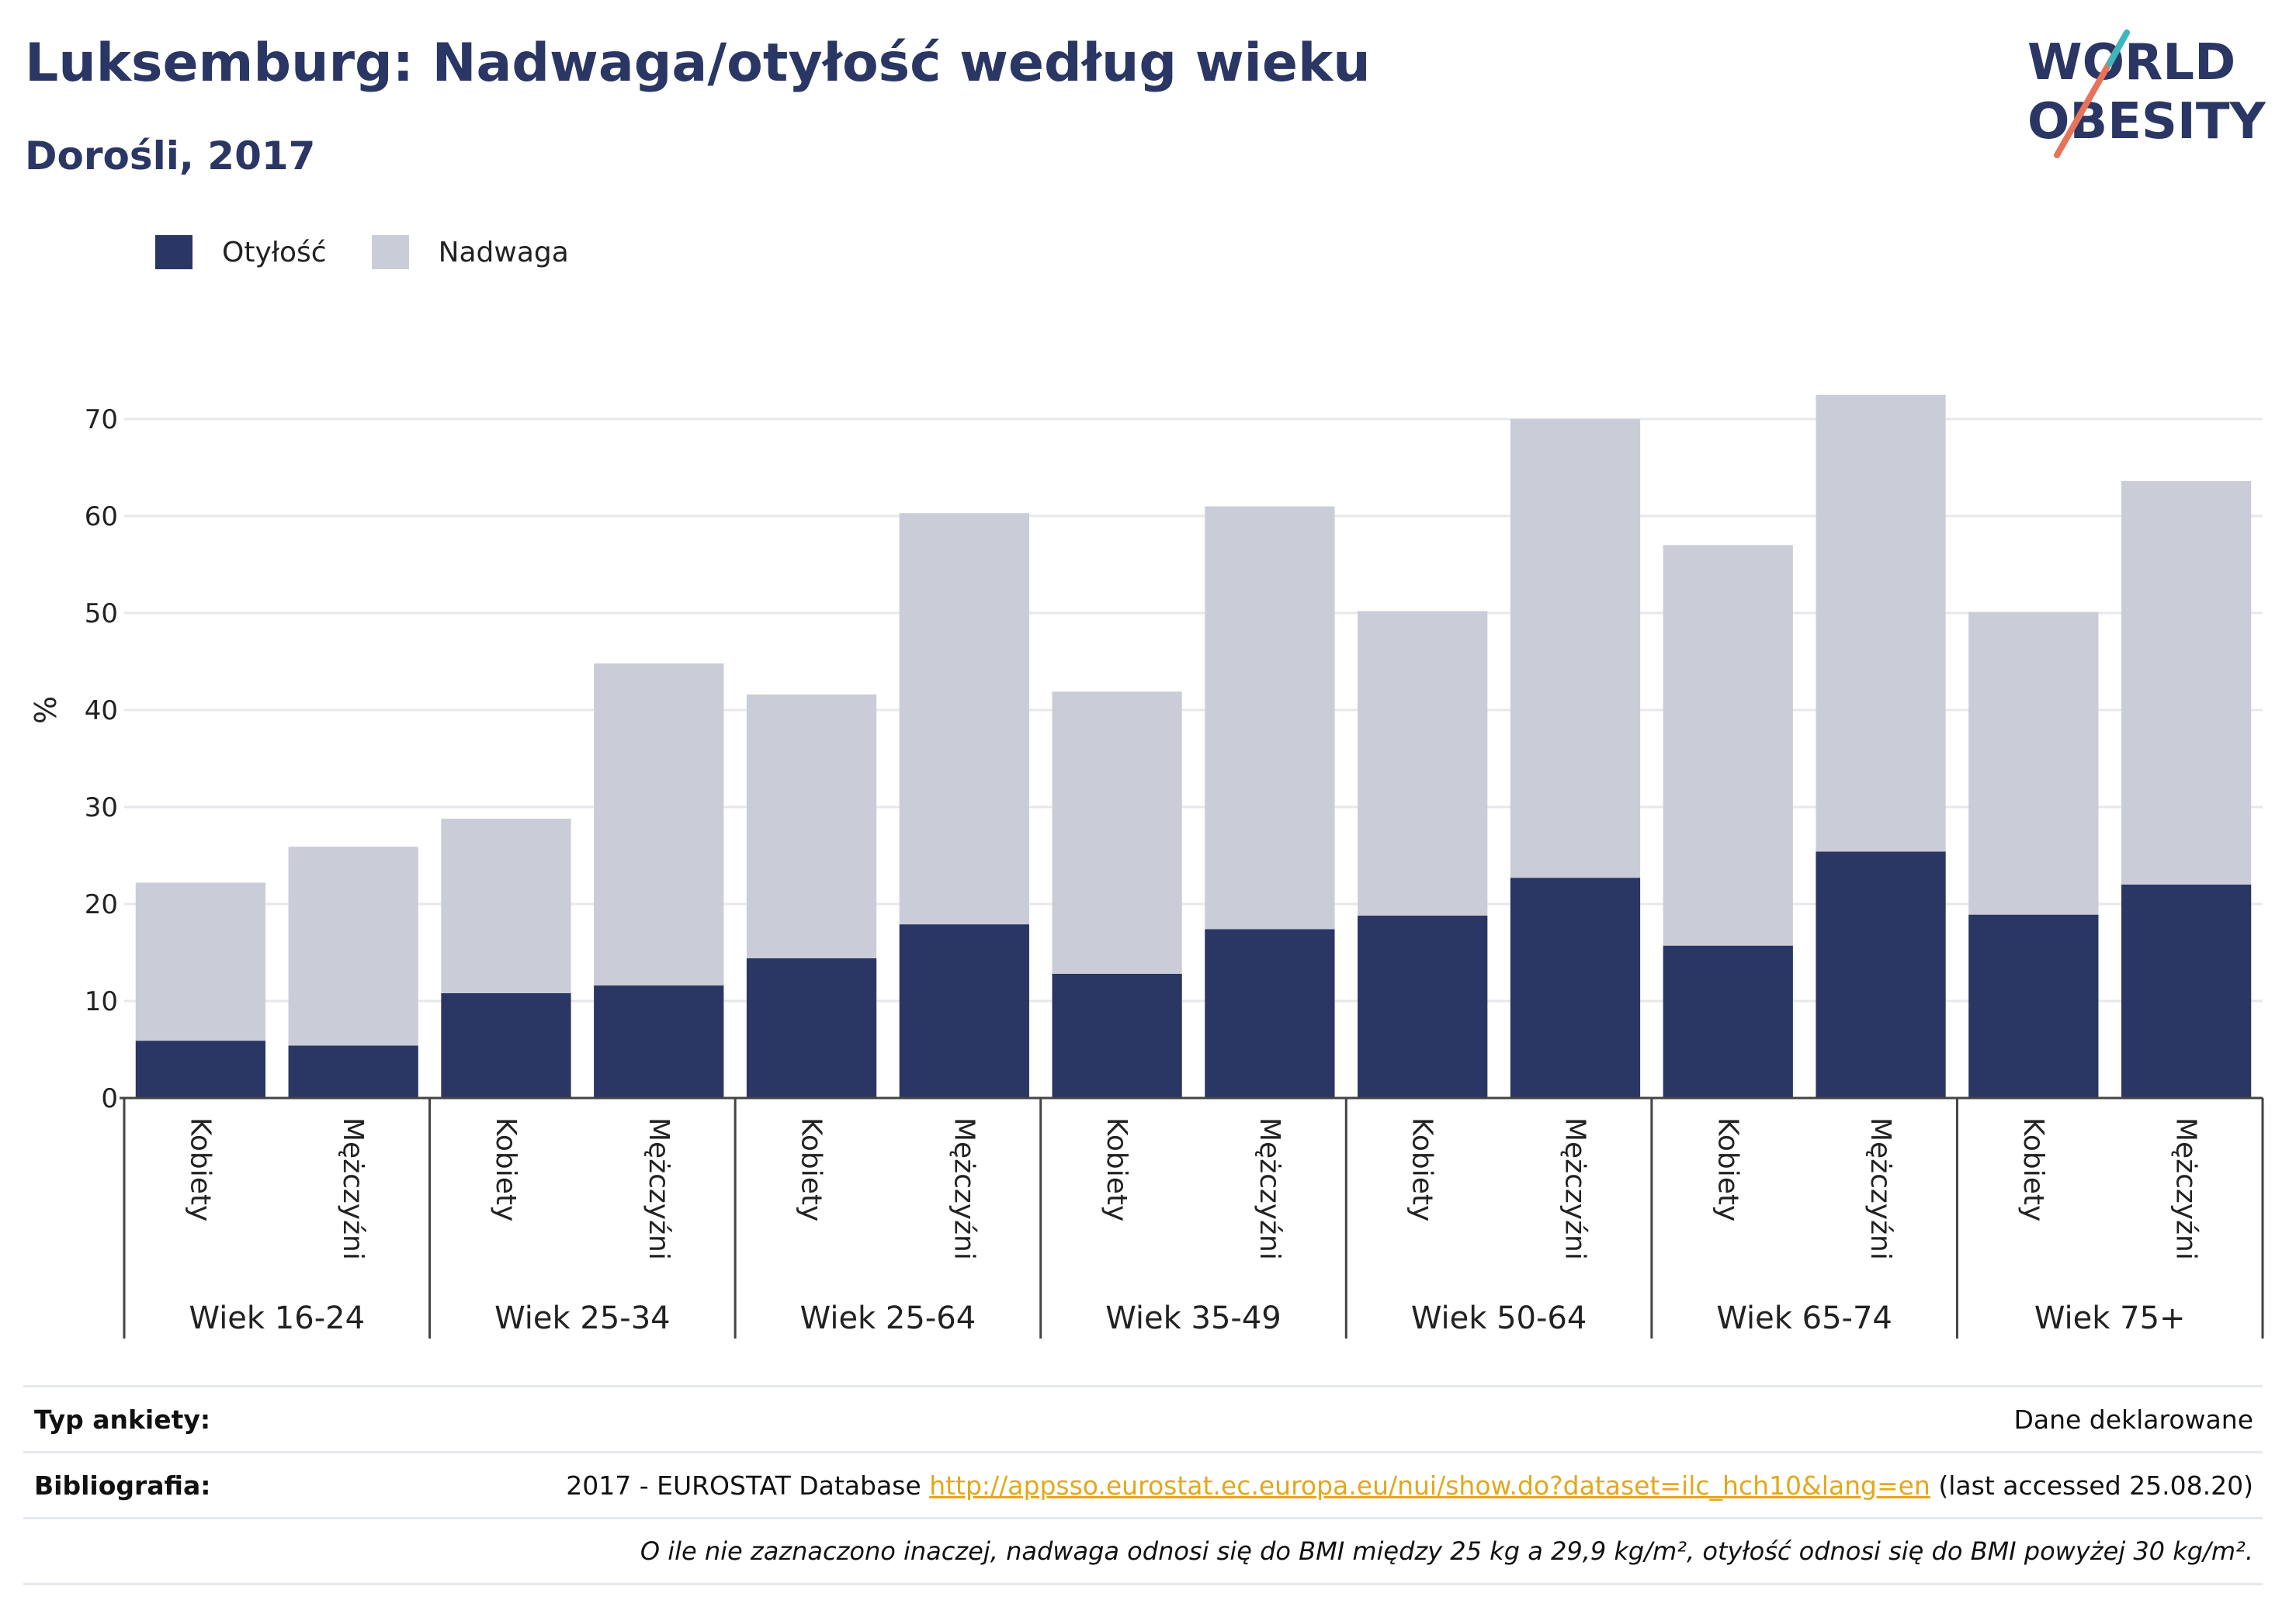 The height and width of the screenshot is (1621, 2296). Describe the element at coordinates (743, 1485) in the screenshot. I see `bibliography-source: 2017 - EUROSTAT Database` at that location.